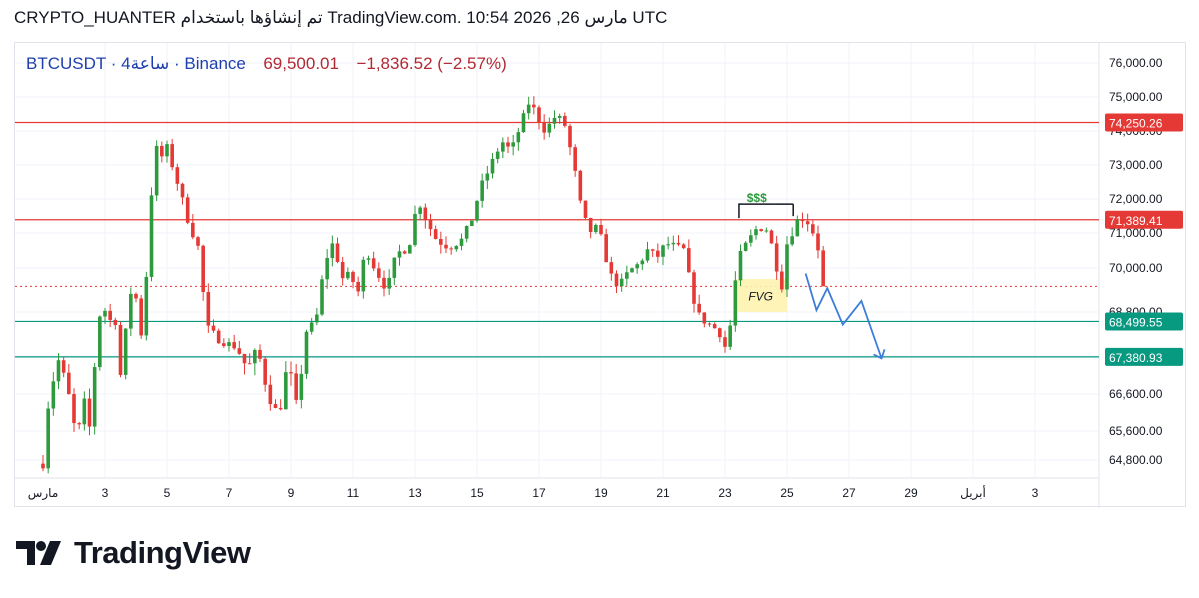 Image resolution: width=1199 pixels, height=598 pixels. What do you see at coordinates (725, 493) in the screenshot?
I see `x-tick-label: 23` at bounding box center [725, 493].